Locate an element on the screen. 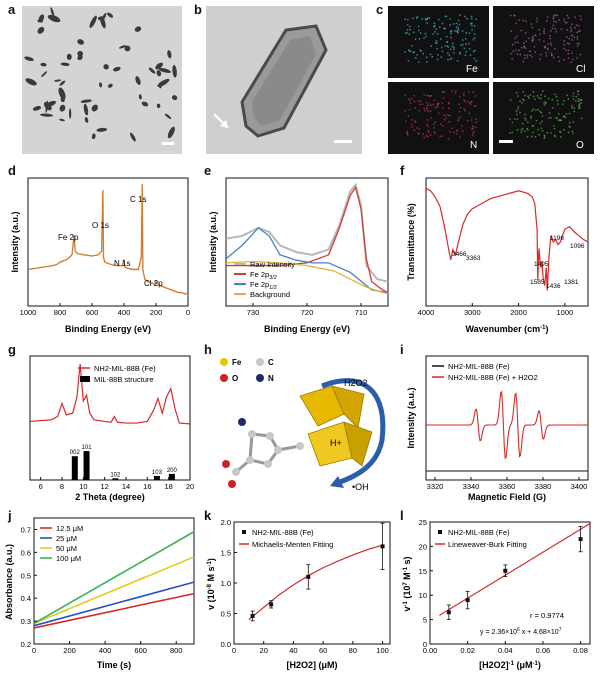  legend-control: NH2-MIL-88B (Fe) is located at coordinates (479, 366).